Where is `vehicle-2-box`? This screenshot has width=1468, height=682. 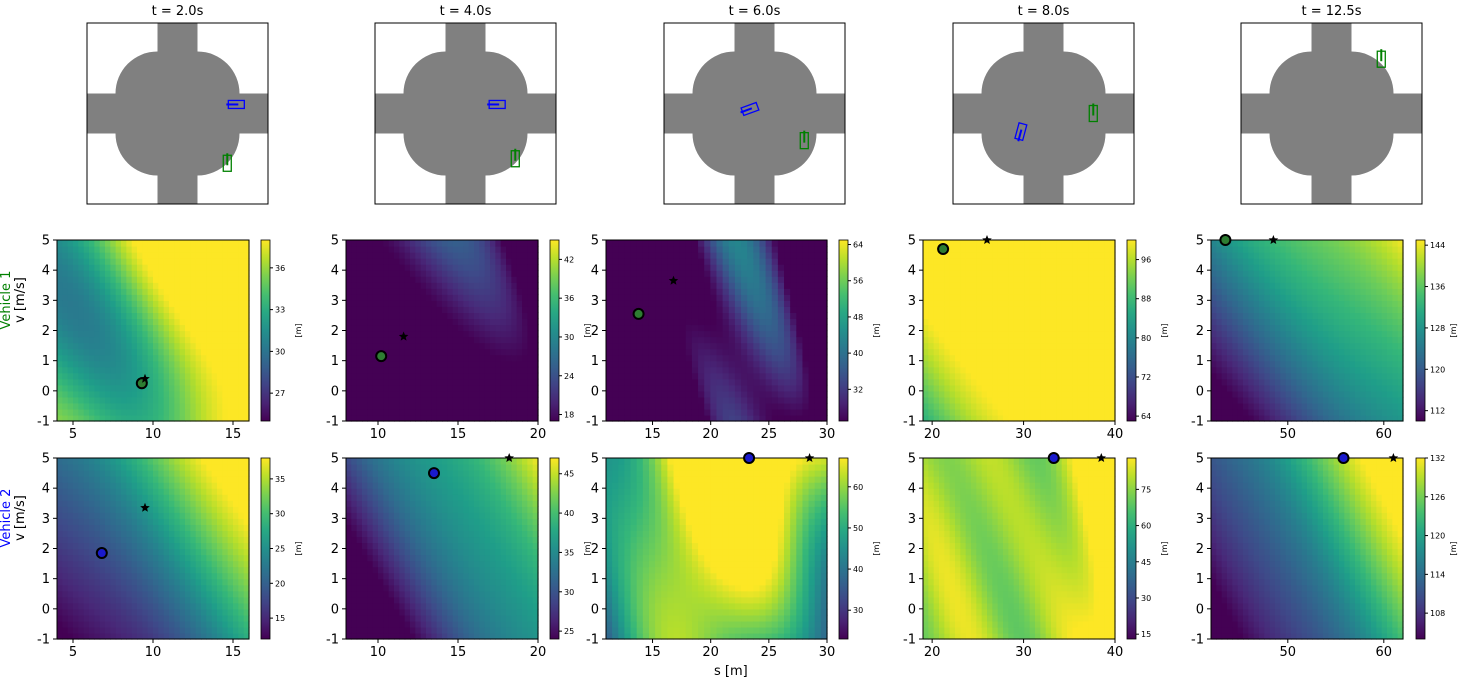 vehicle-2-box is located at coordinates (1021, 132).